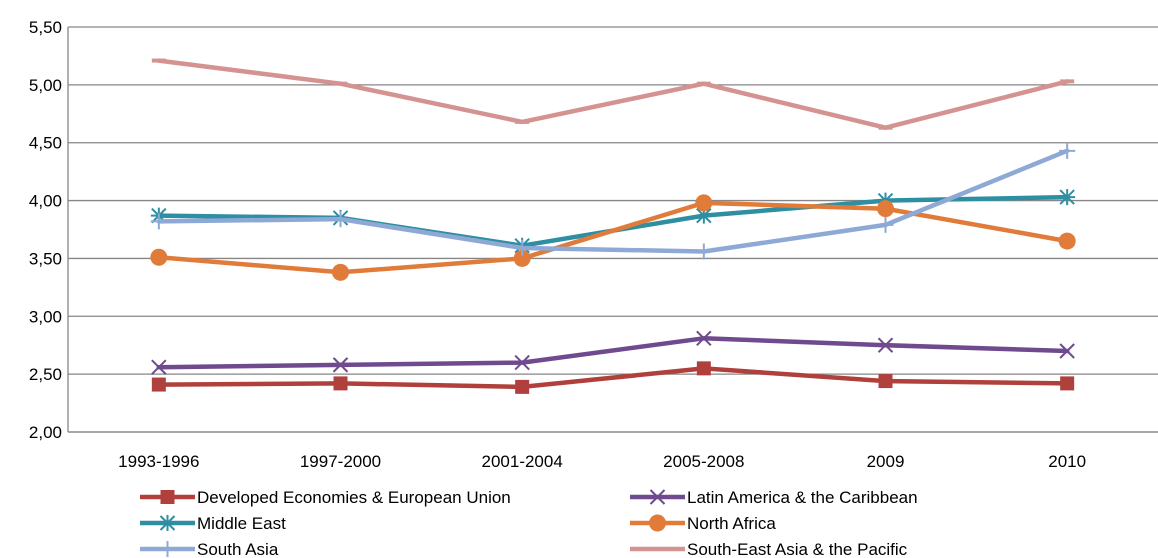 The image size is (1158, 558). I want to click on series-latin-america-the-caribbean, so click(613, 352).